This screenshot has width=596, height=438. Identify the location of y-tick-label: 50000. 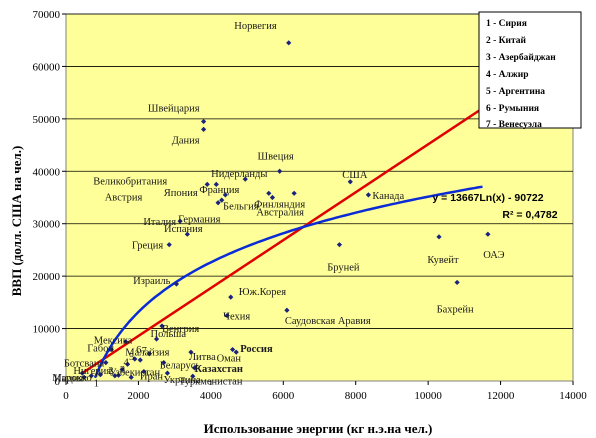
(47, 120).